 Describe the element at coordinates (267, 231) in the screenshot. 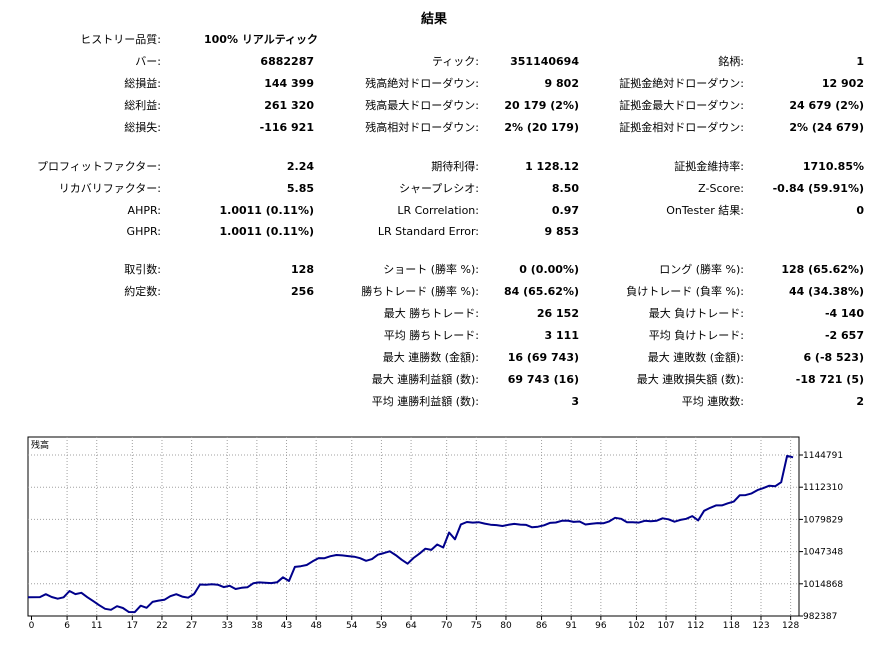

I see `stat-value: 1.0011 (0.11%)` at that location.